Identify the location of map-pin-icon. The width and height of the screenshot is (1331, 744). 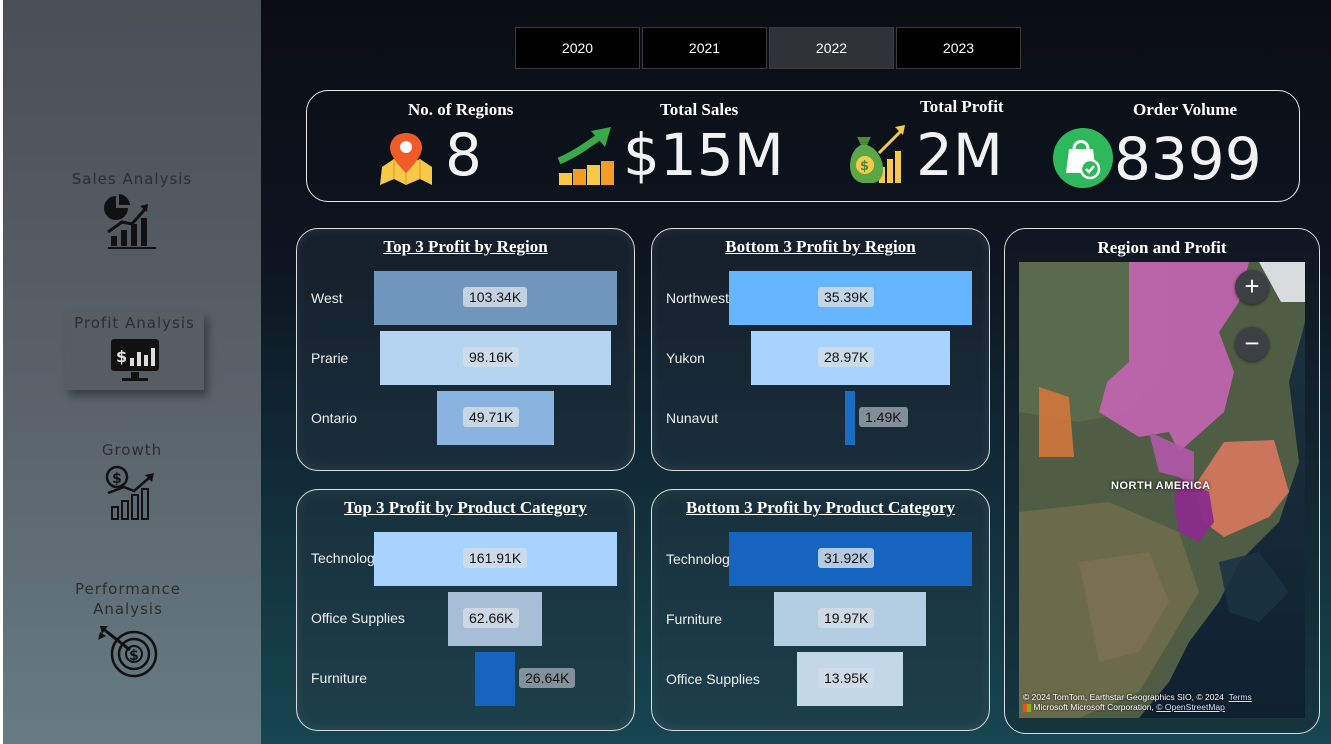
(406, 159).